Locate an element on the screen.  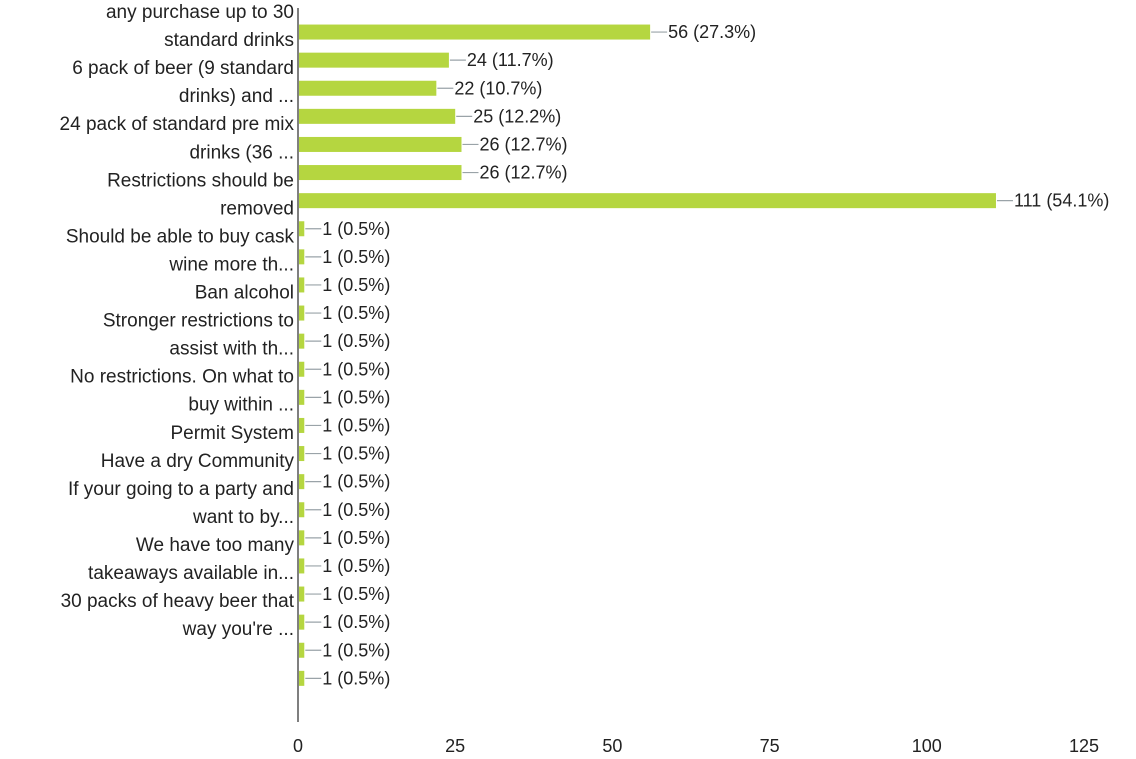
category-label: We have too many is located at coordinates (215, 545).